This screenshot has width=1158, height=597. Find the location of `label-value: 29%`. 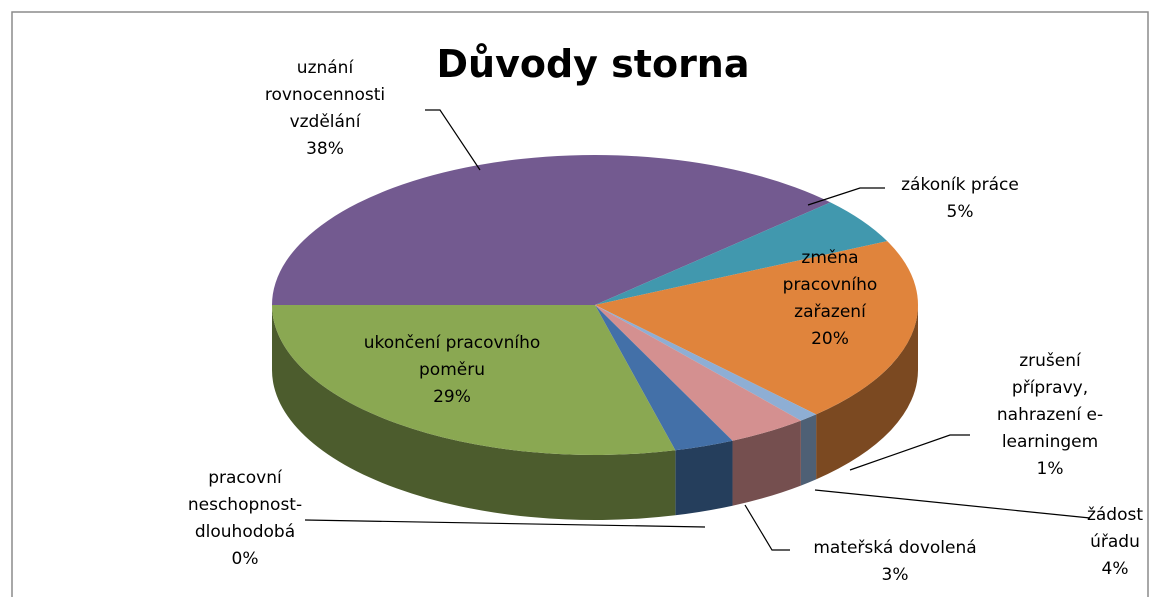

label-value: 29% is located at coordinates (452, 397).